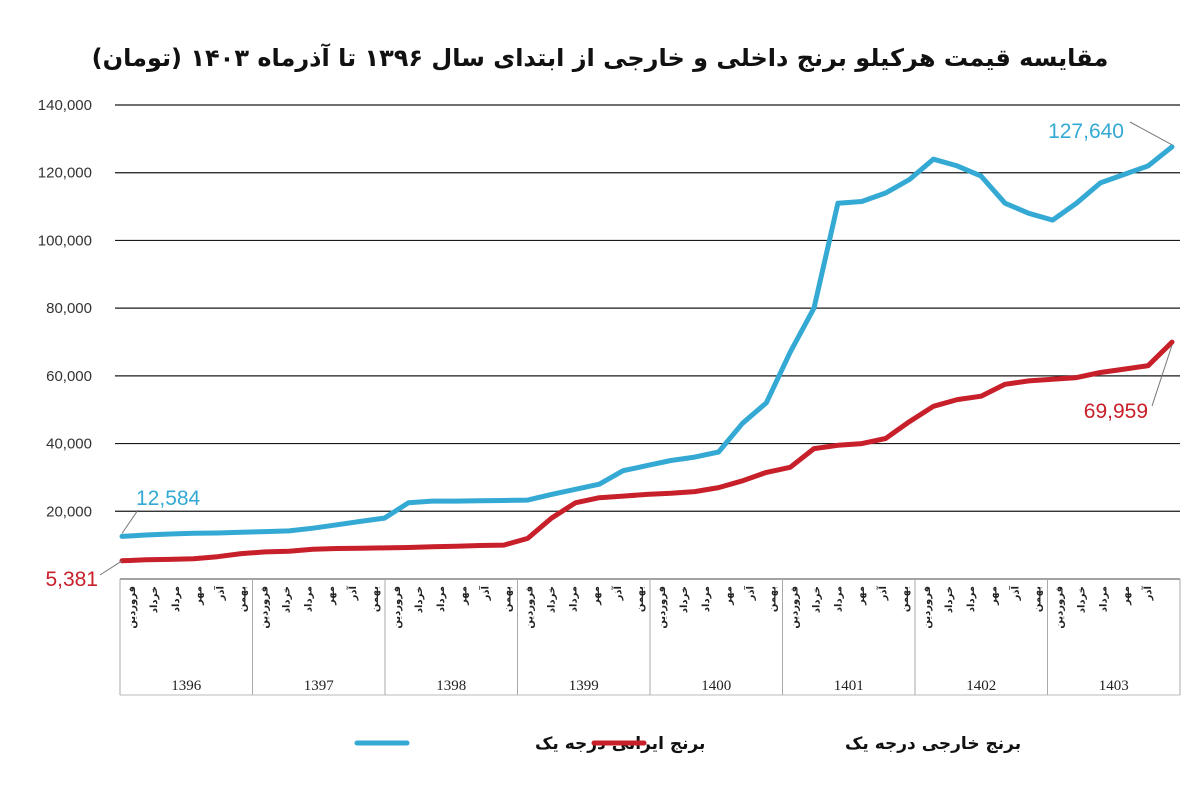  Describe the element at coordinates (933, 744) in the screenshot. I see `legend-label-1: برنج خارجی درجه یک` at that location.